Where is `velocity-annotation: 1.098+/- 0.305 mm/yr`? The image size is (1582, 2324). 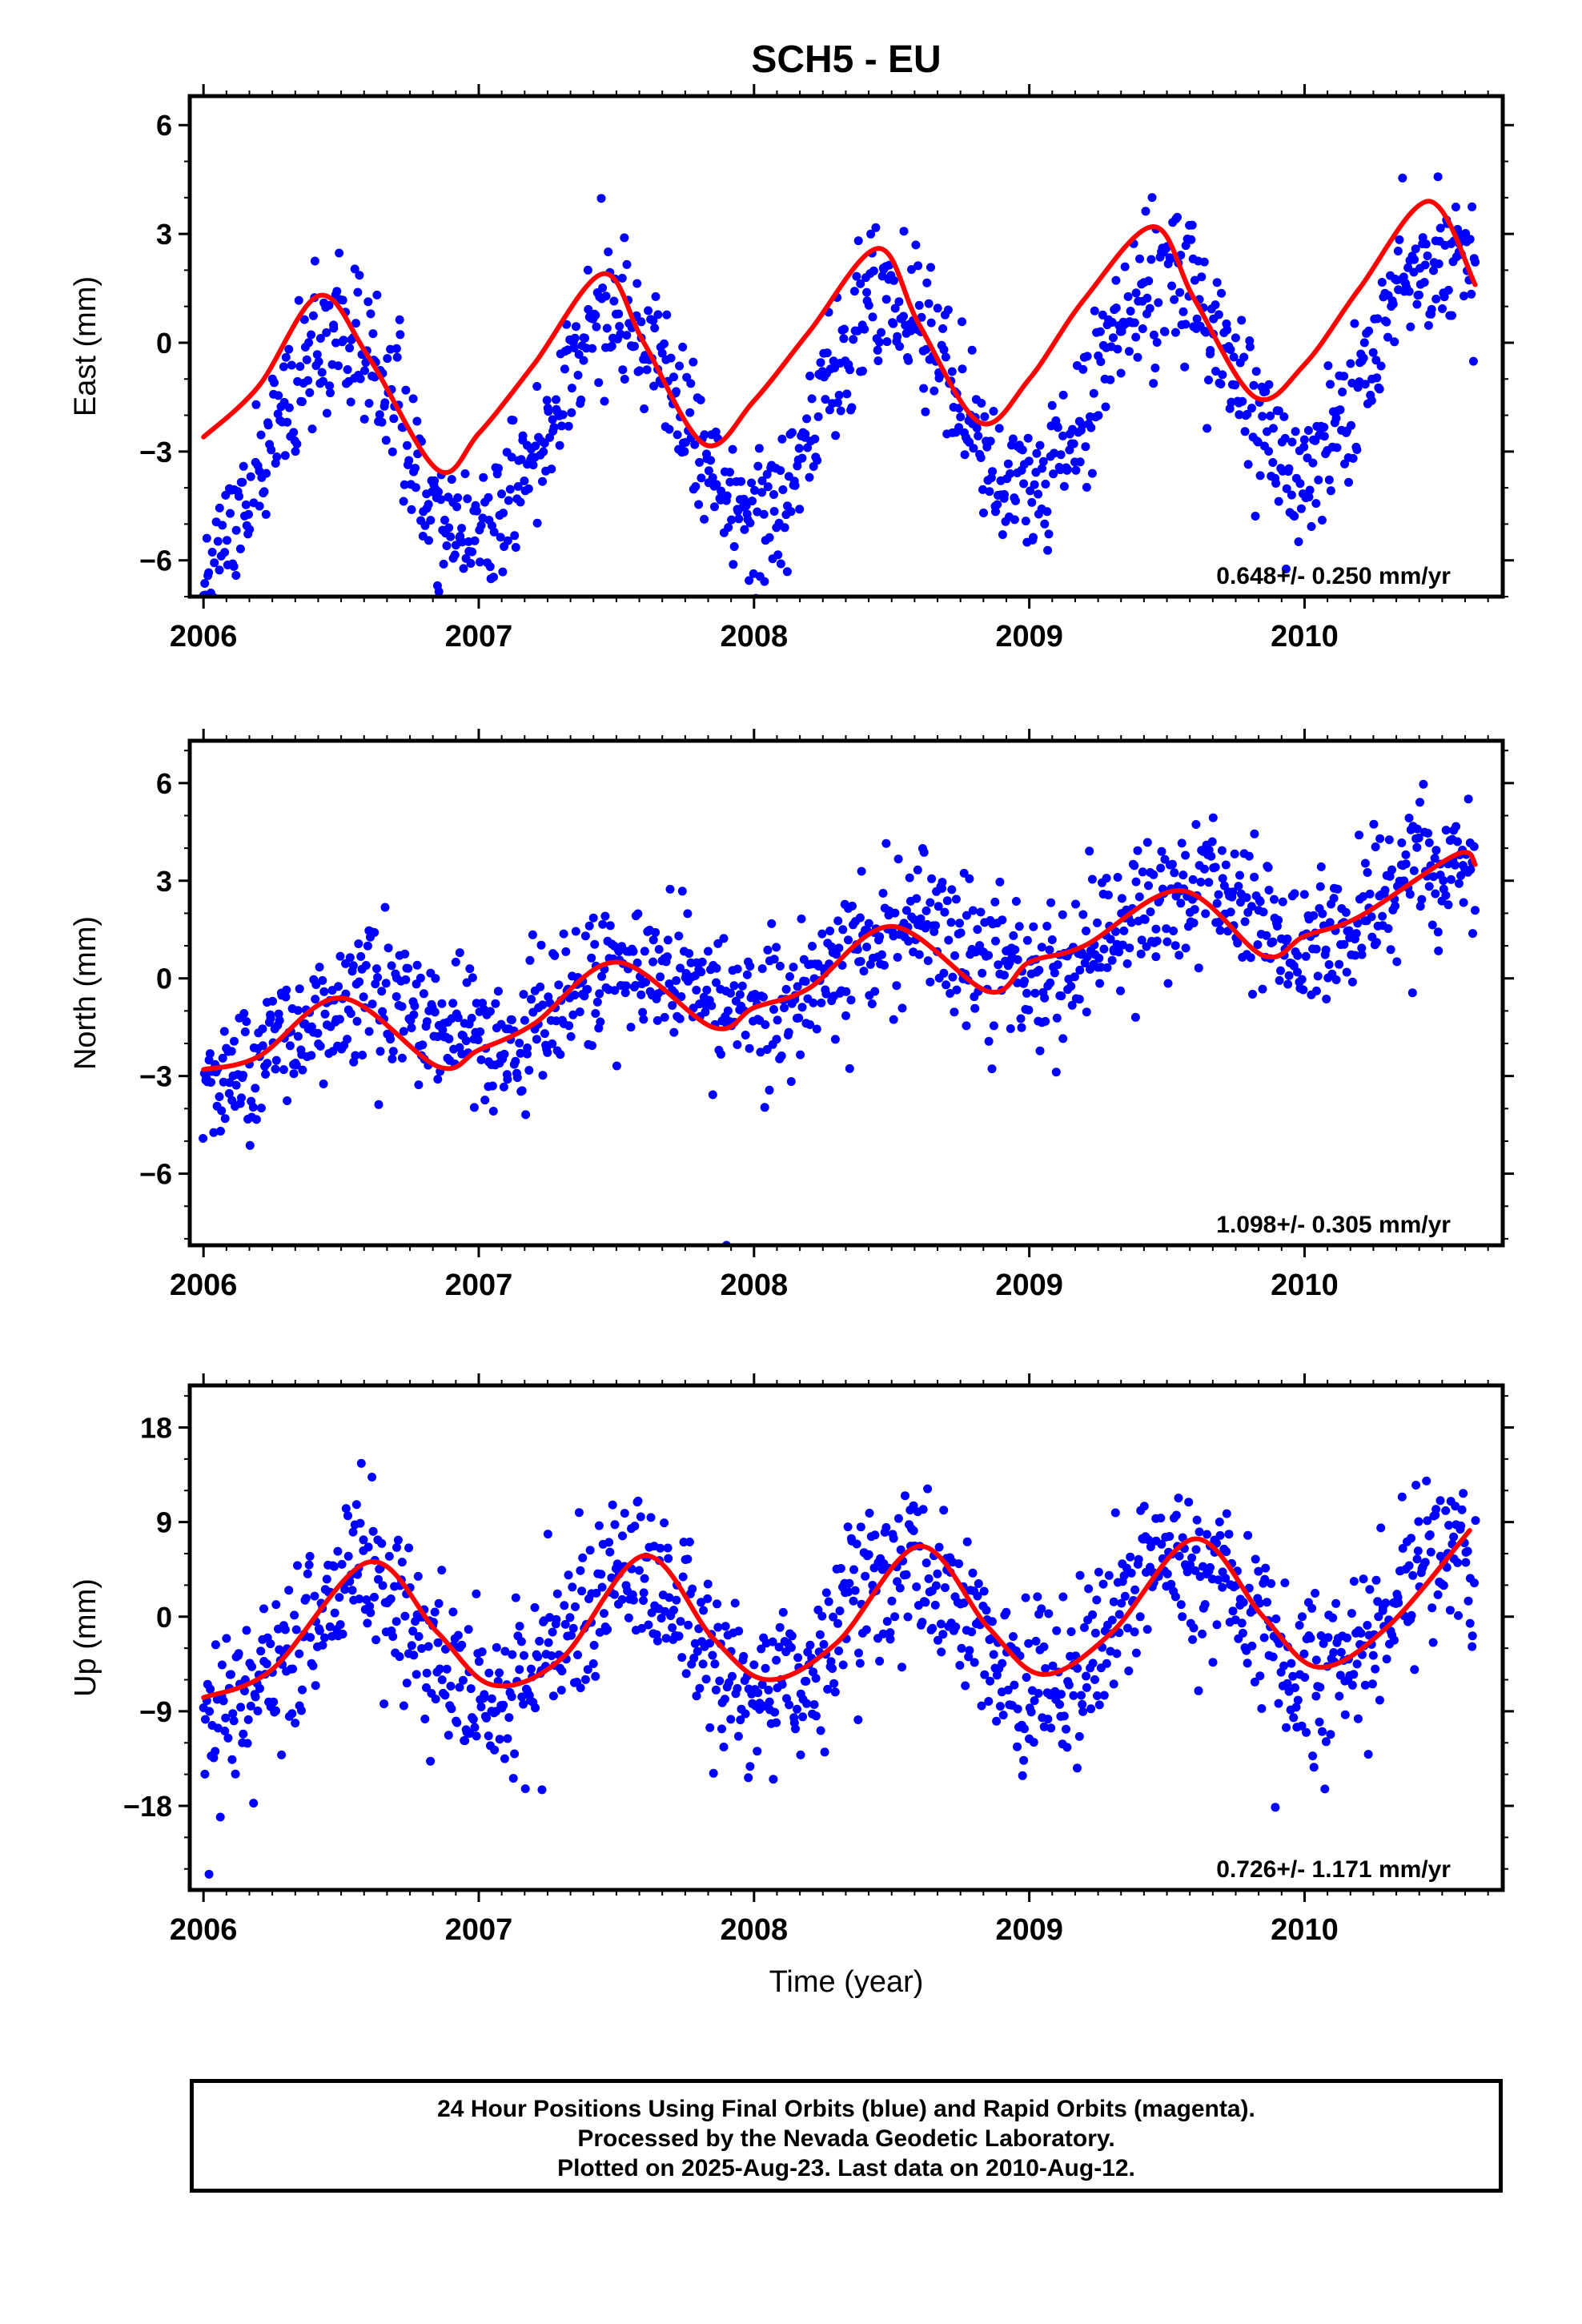
velocity-annotation: 1.098+/- 0.305 mm/yr is located at coordinates (1333, 1225).